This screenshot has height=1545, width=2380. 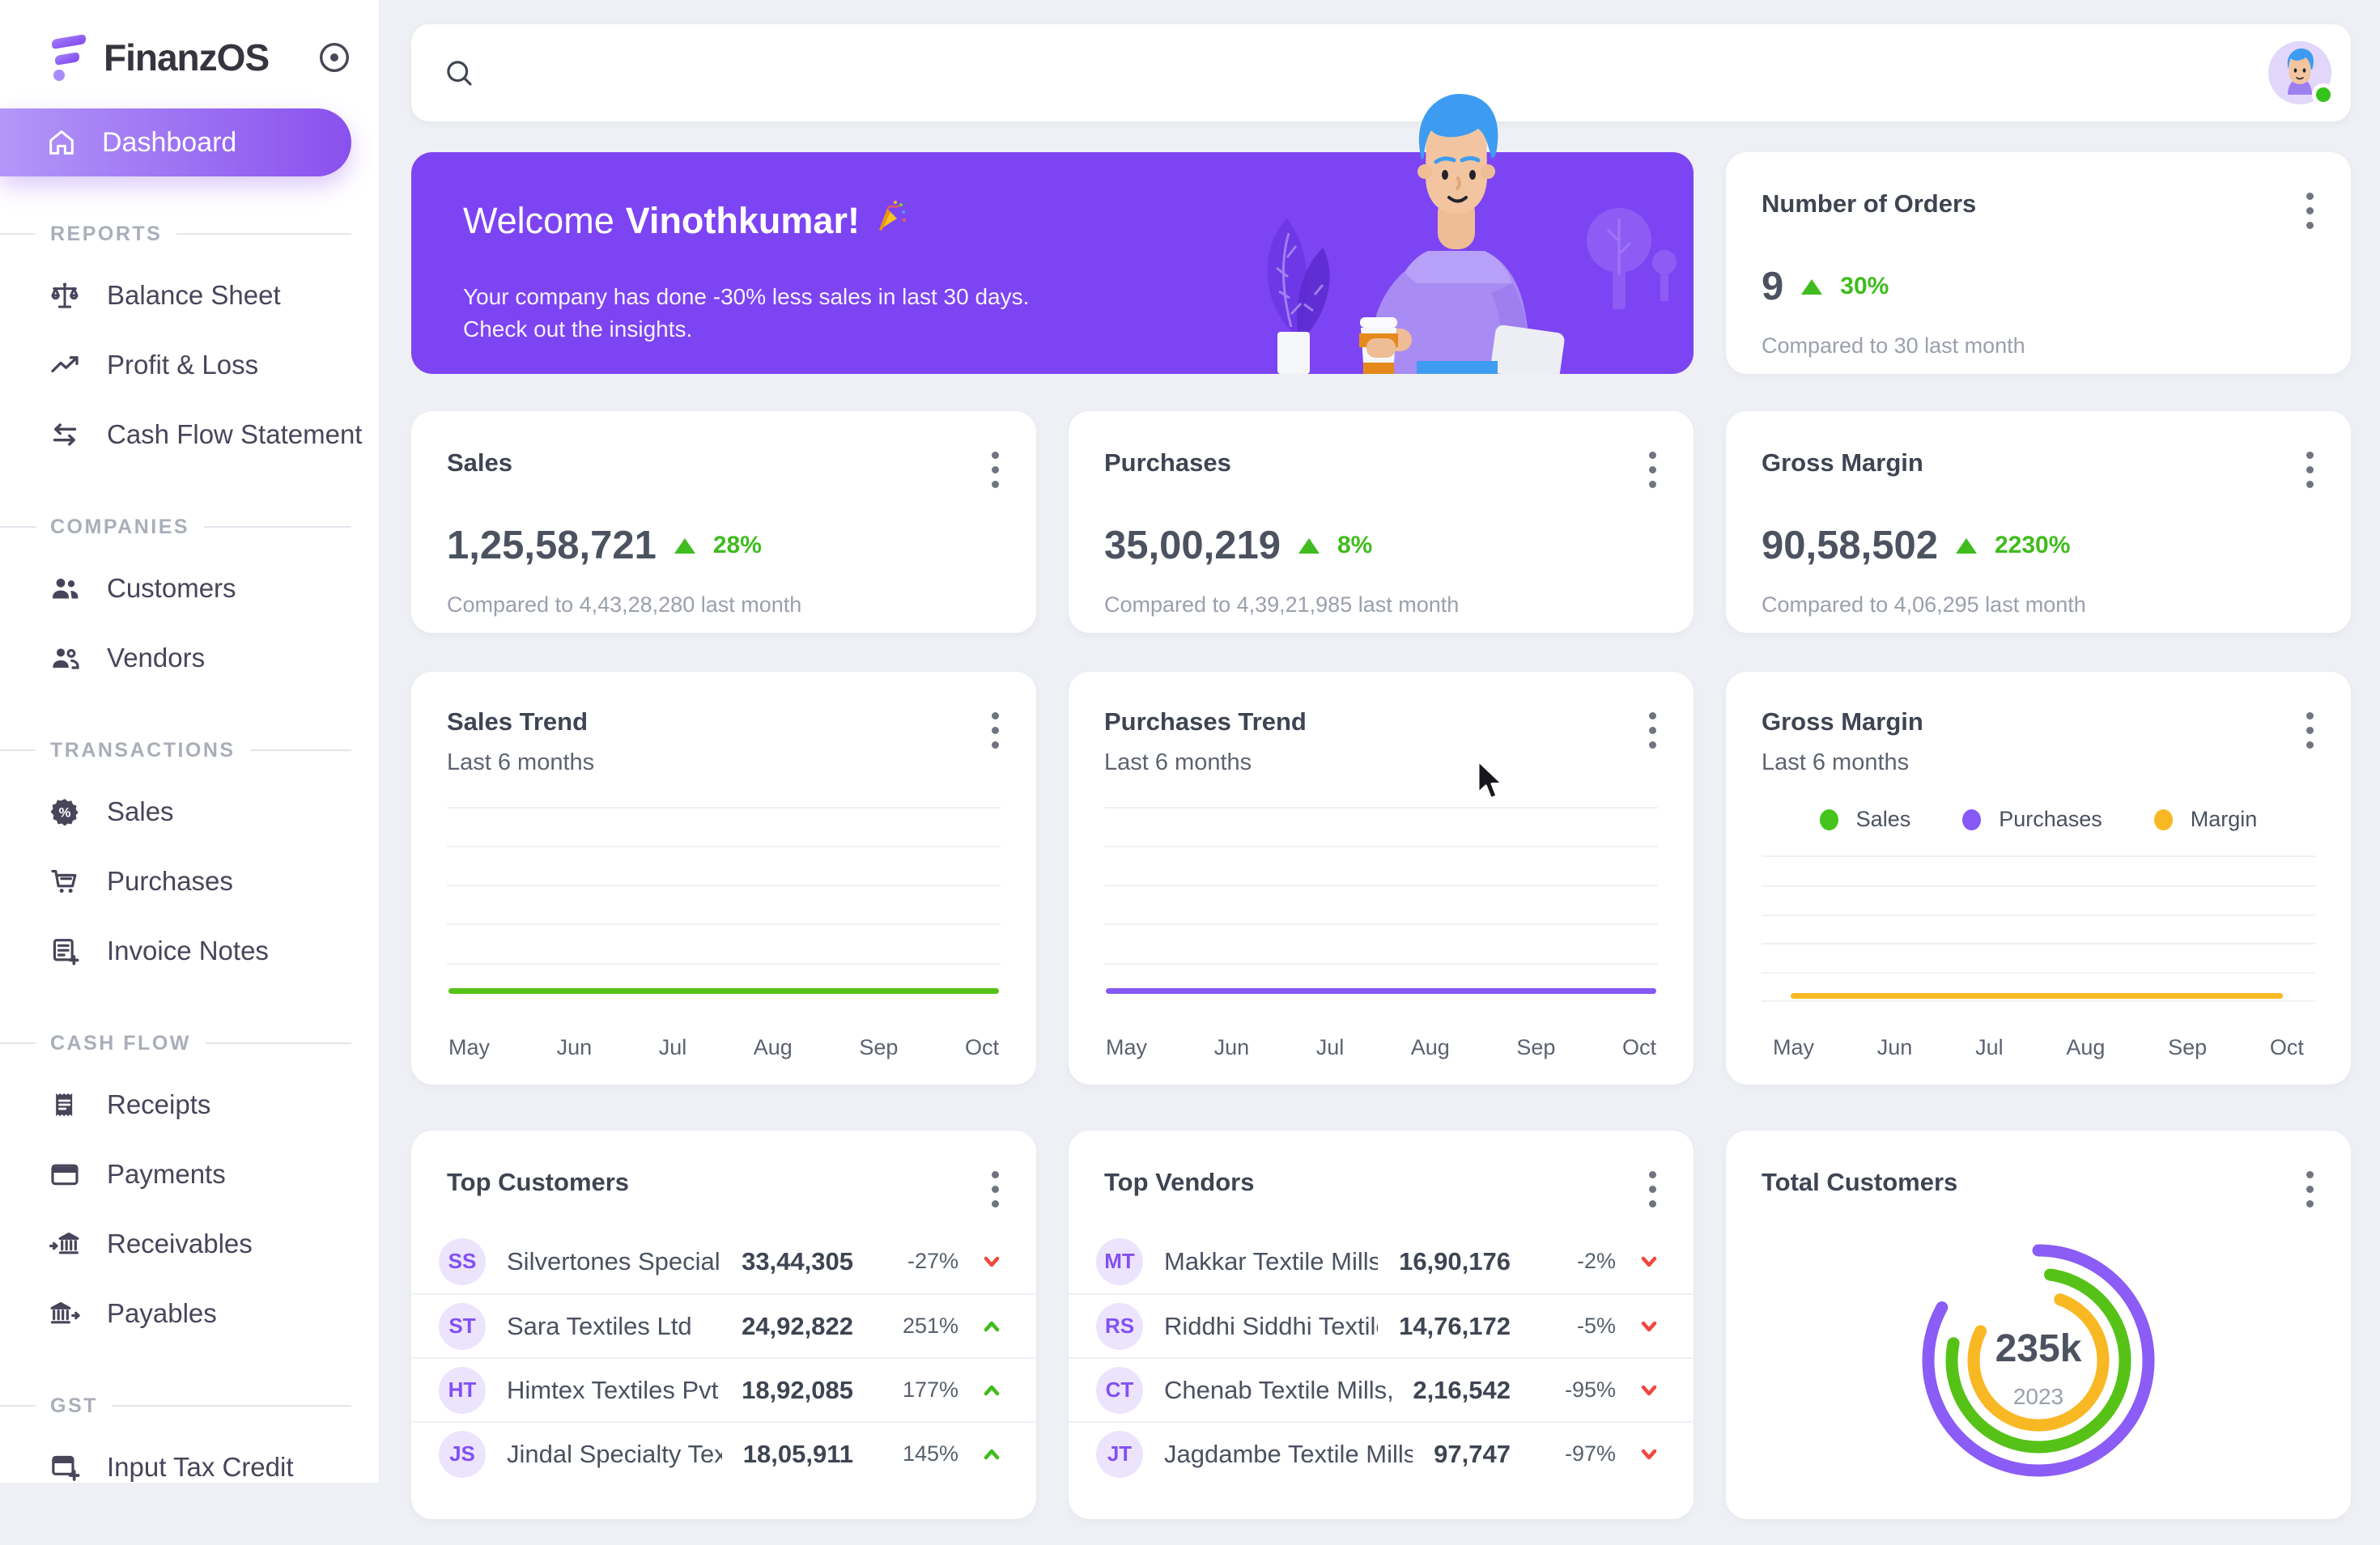 What do you see at coordinates (140, 811) in the screenshot?
I see `sidebar-item-label: Sales` at bounding box center [140, 811].